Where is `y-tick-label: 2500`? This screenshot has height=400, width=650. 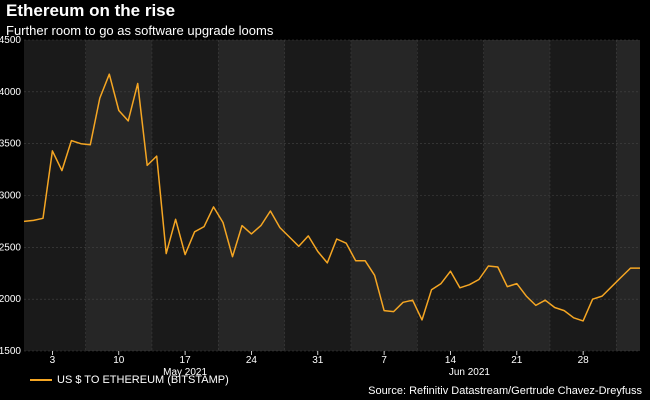 y-tick-label: 2500 is located at coordinates (10, 247).